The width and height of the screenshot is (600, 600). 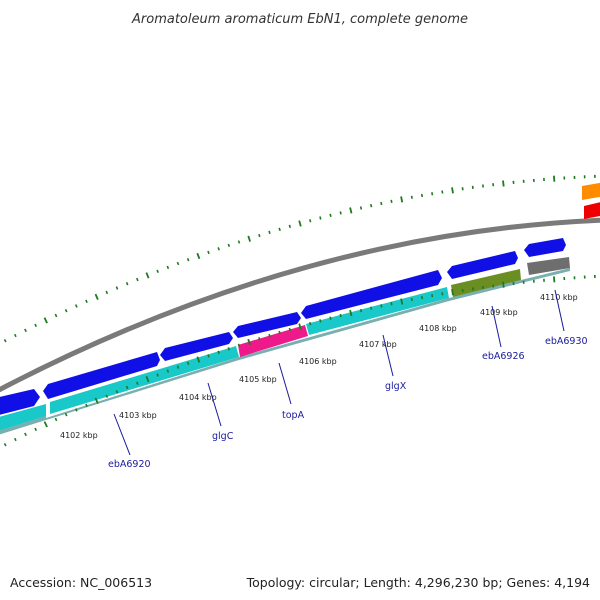 I want to click on gene-red, so click(x=592, y=210).